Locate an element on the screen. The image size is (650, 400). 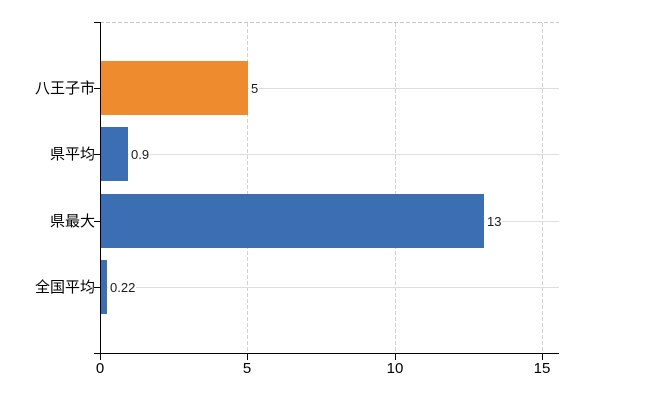
bar-value-label: 13 is located at coordinates (494, 221).